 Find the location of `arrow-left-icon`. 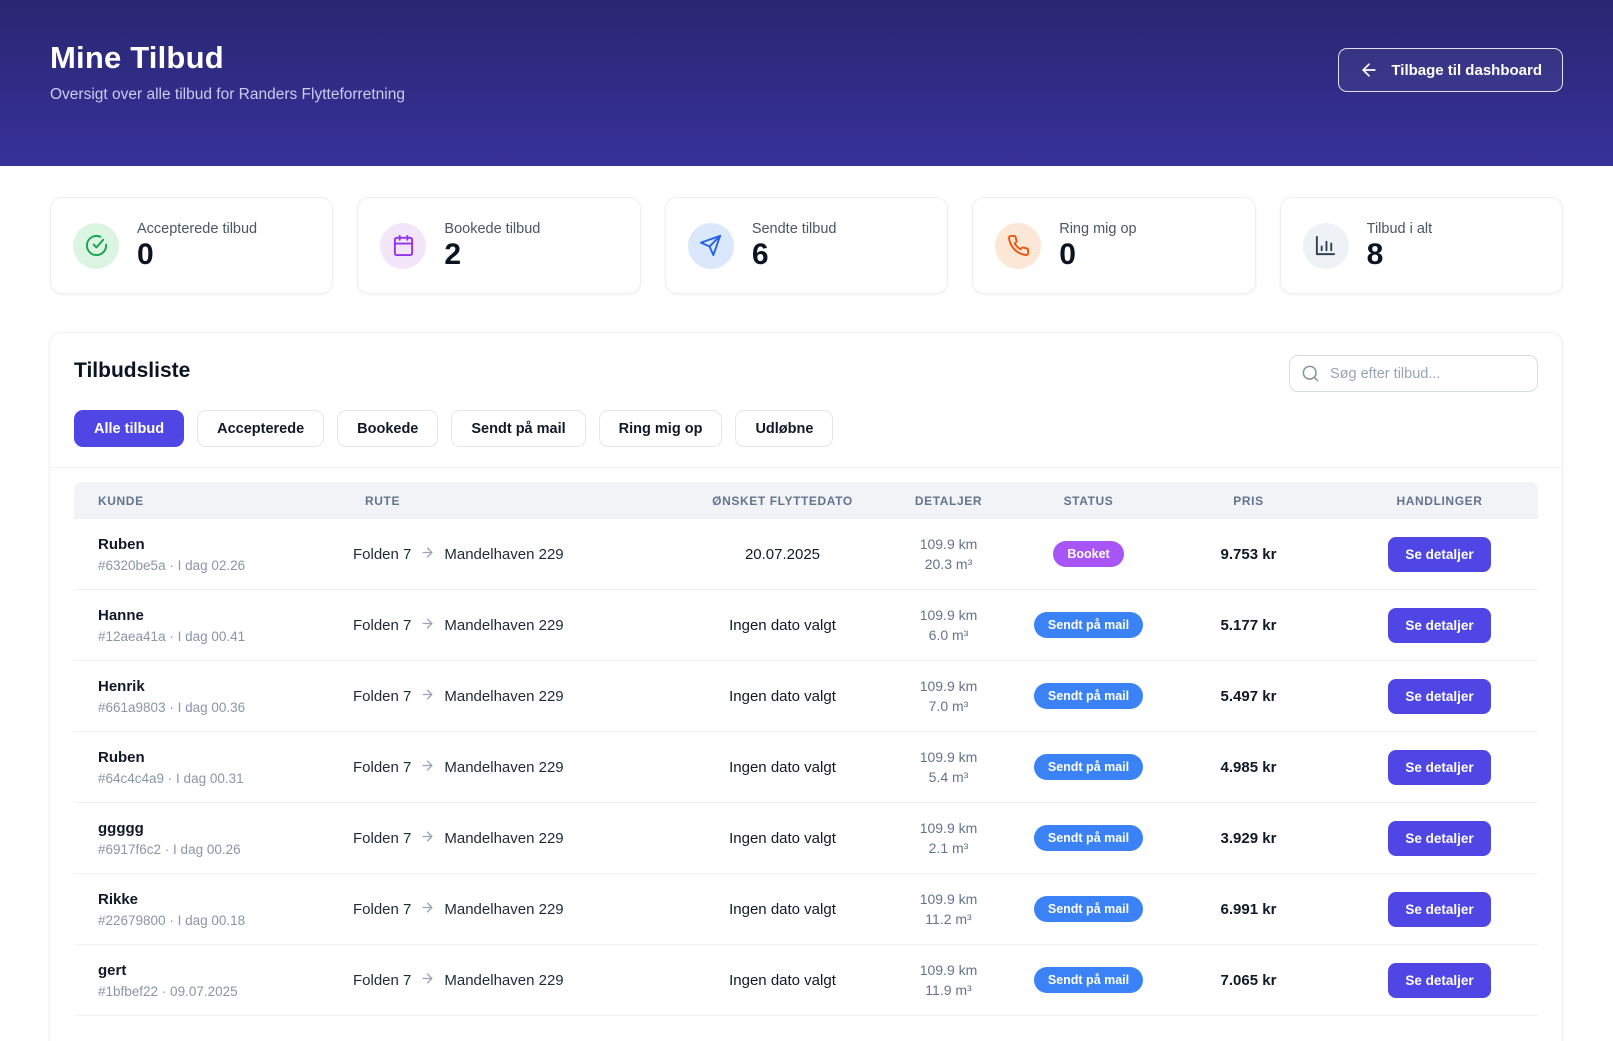

arrow-left-icon is located at coordinates (1369, 70).